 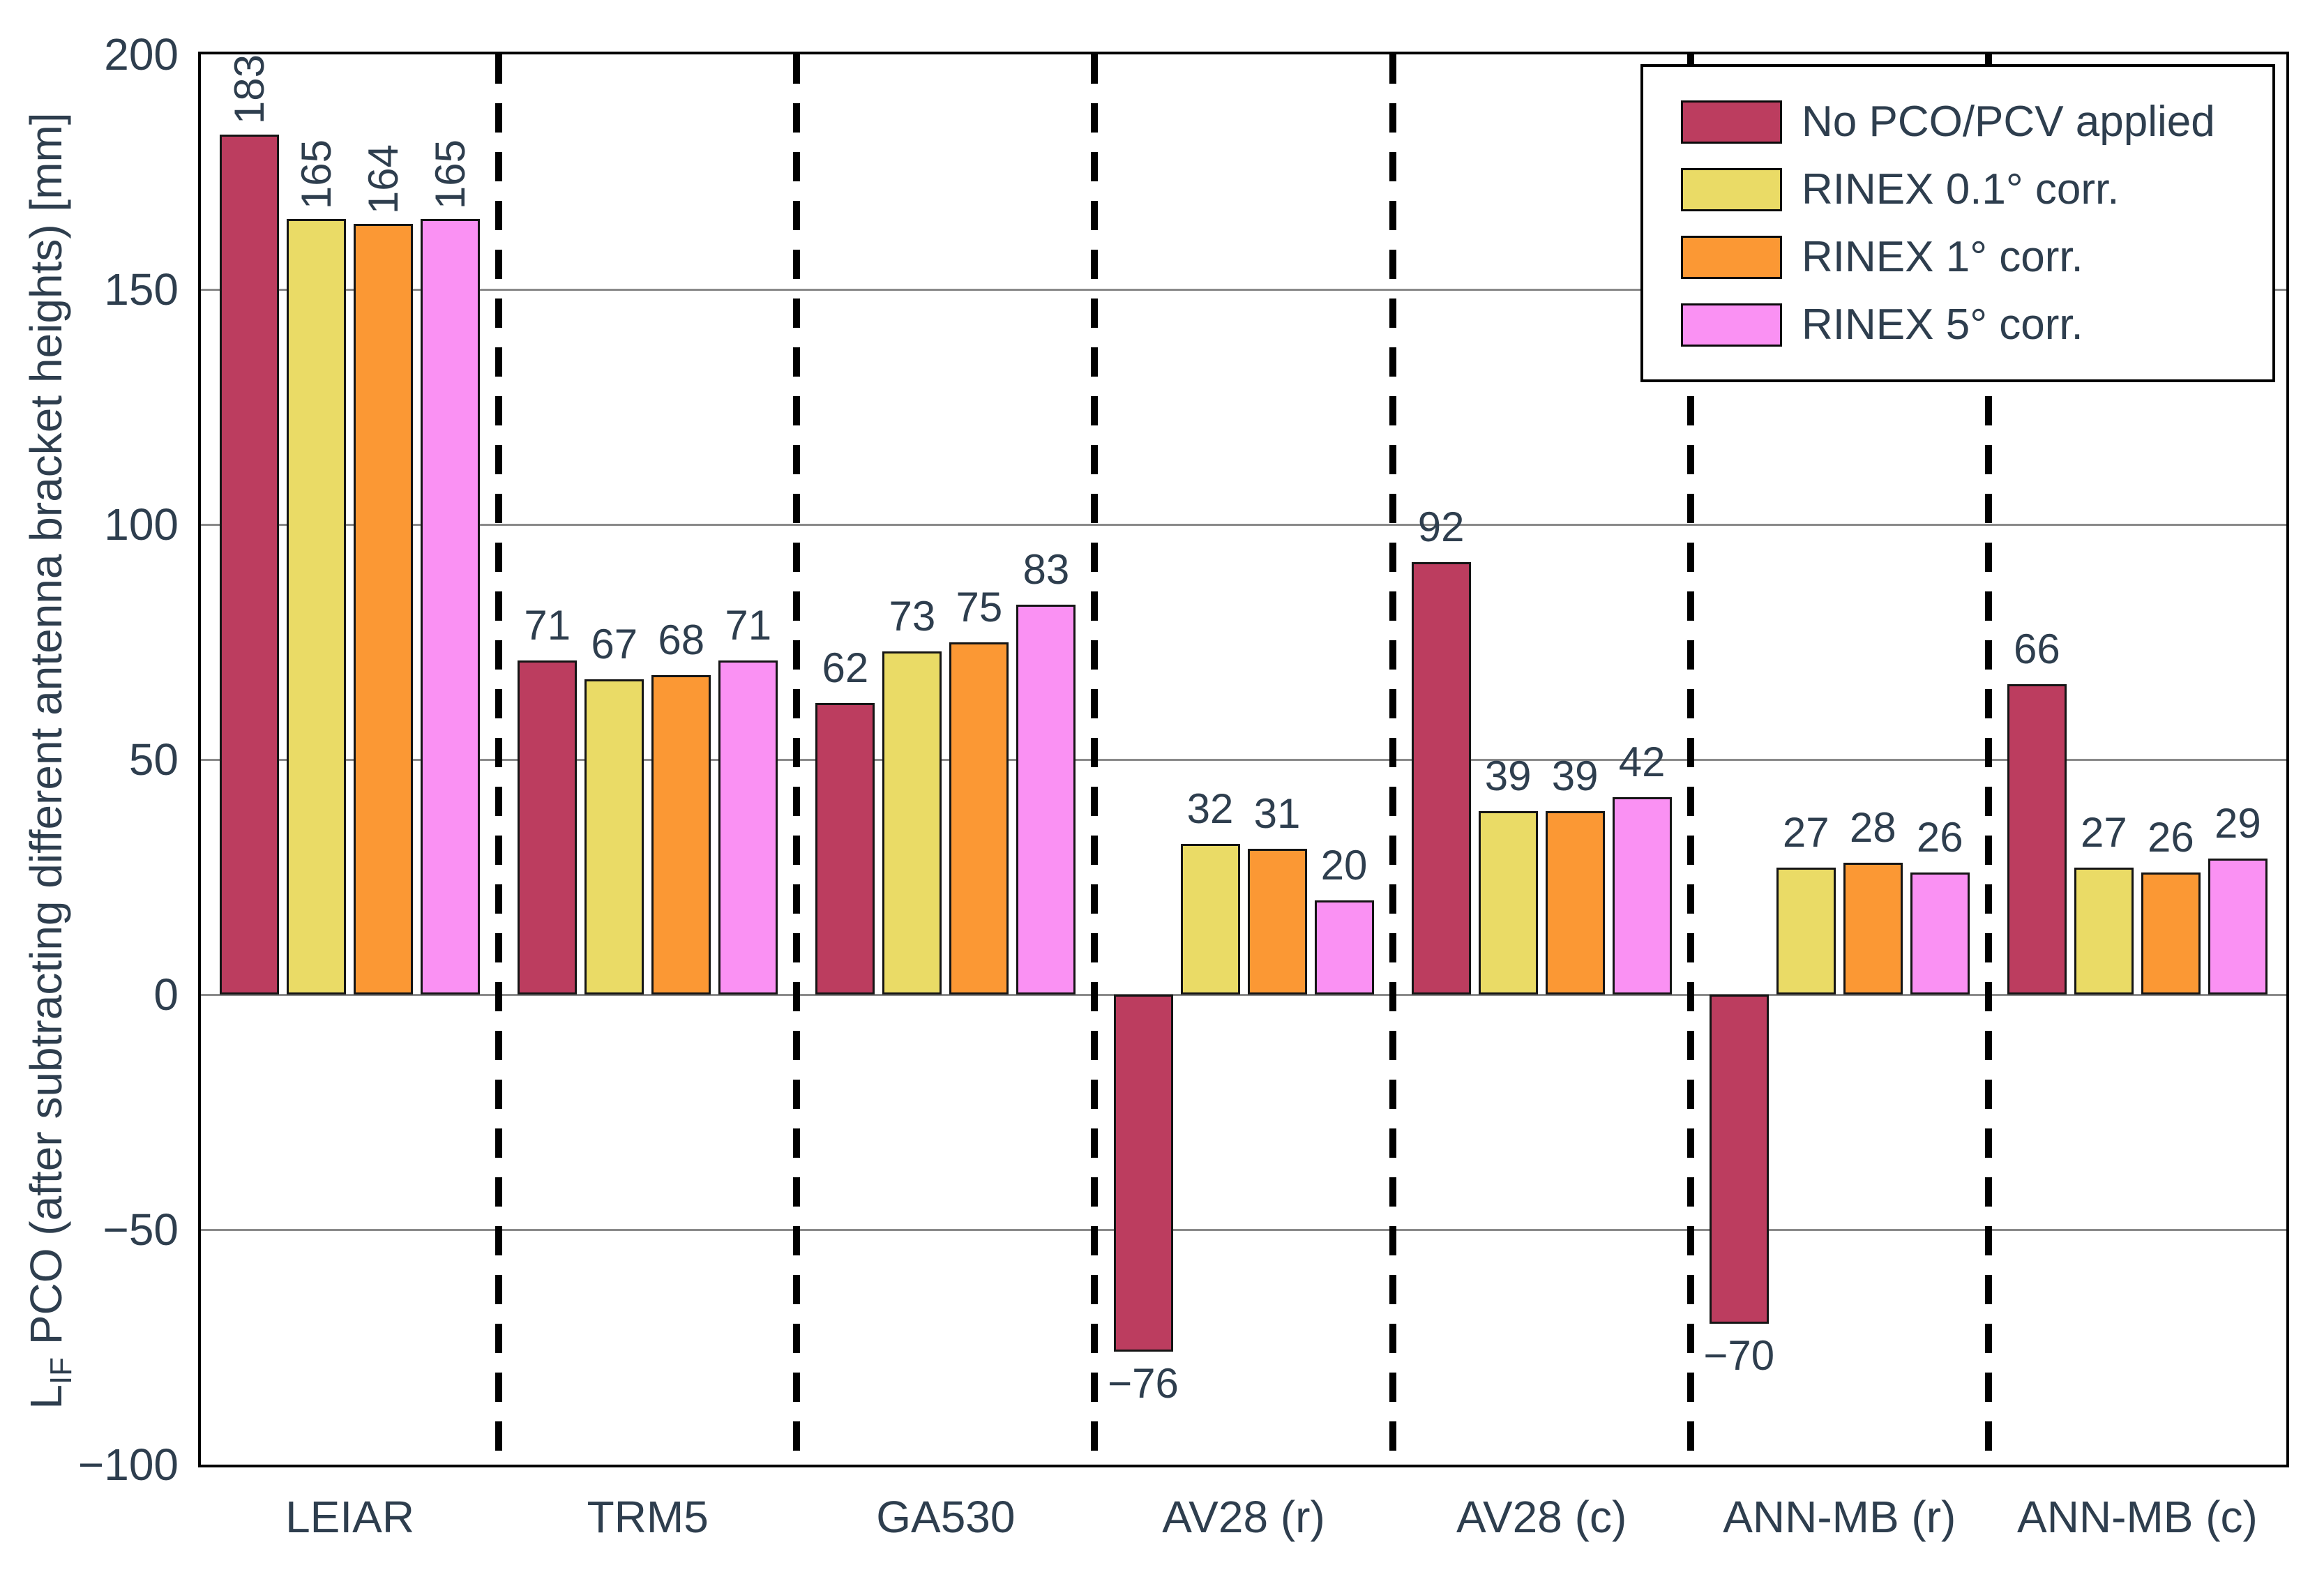 I want to click on value-label-ga530-series-3: 83, so click(x=1046, y=569).